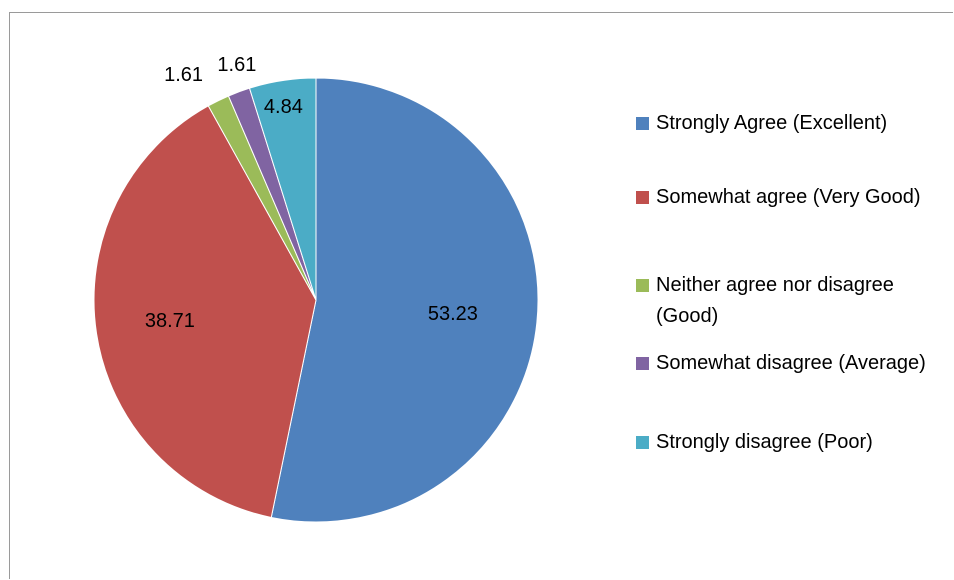 This screenshot has height=580, width=954. I want to click on legend-label: Somewhat disagree (Average), so click(791, 363).